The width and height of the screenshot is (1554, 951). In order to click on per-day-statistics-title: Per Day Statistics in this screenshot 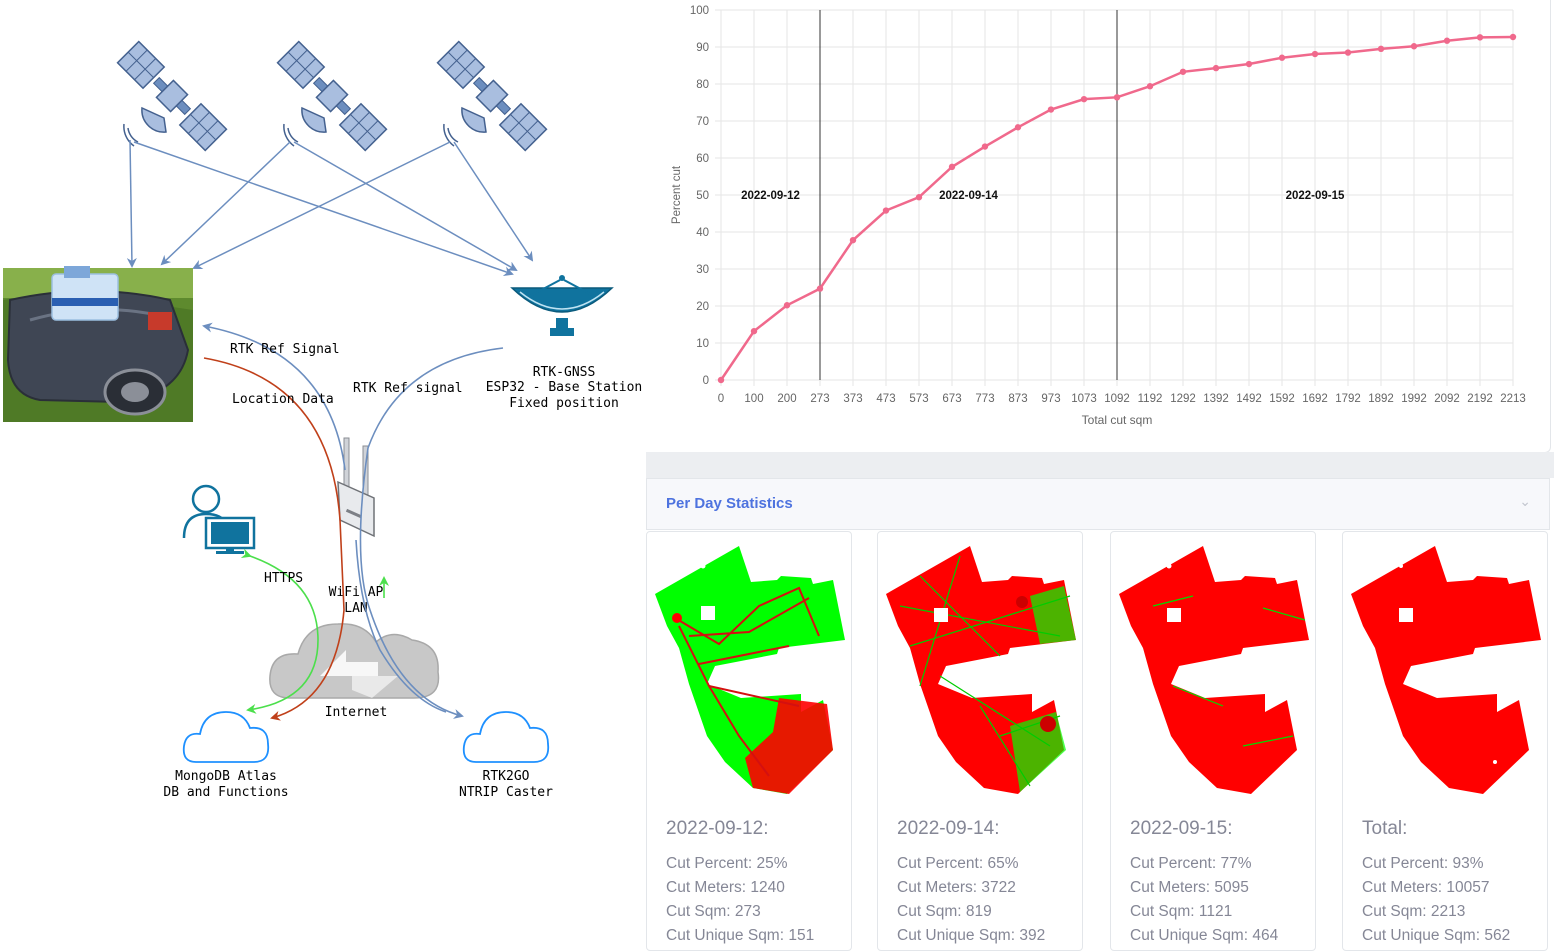, I will do `click(729, 503)`.